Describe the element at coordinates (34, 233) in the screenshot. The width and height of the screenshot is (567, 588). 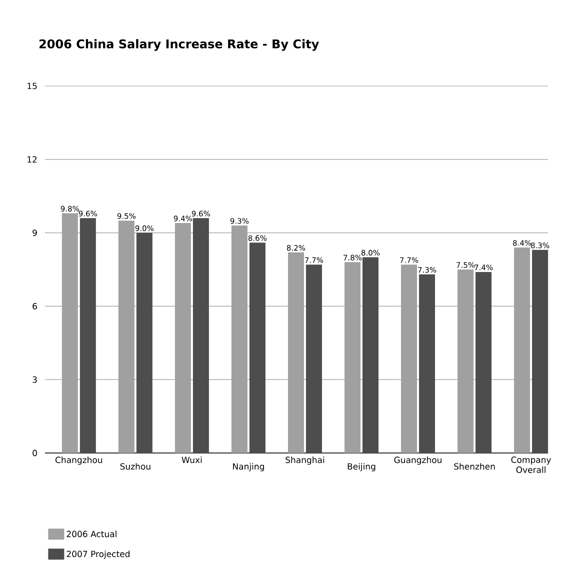
I see `y-tick-label: 9` at that location.